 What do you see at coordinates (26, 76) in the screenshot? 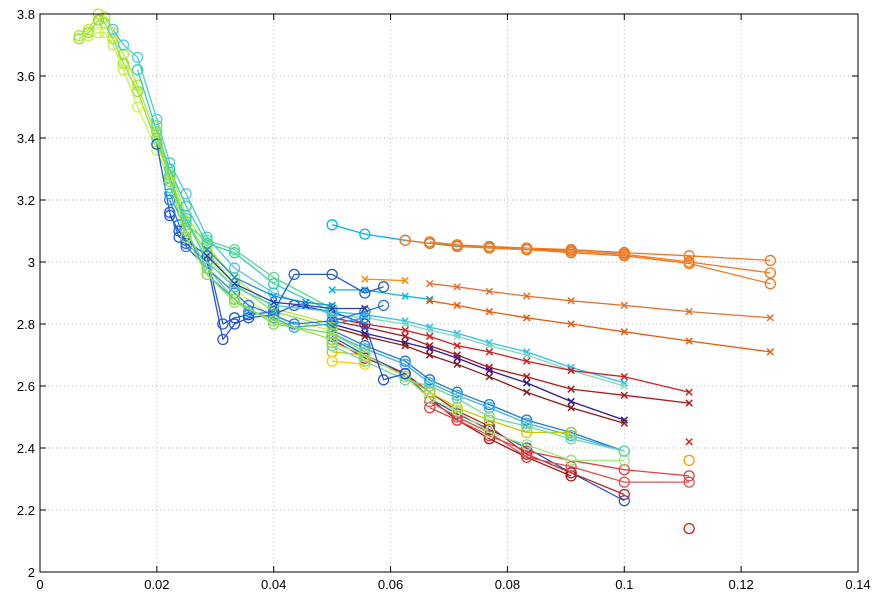
I see `y-tick-label: 3.6` at bounding box center [26, 76].